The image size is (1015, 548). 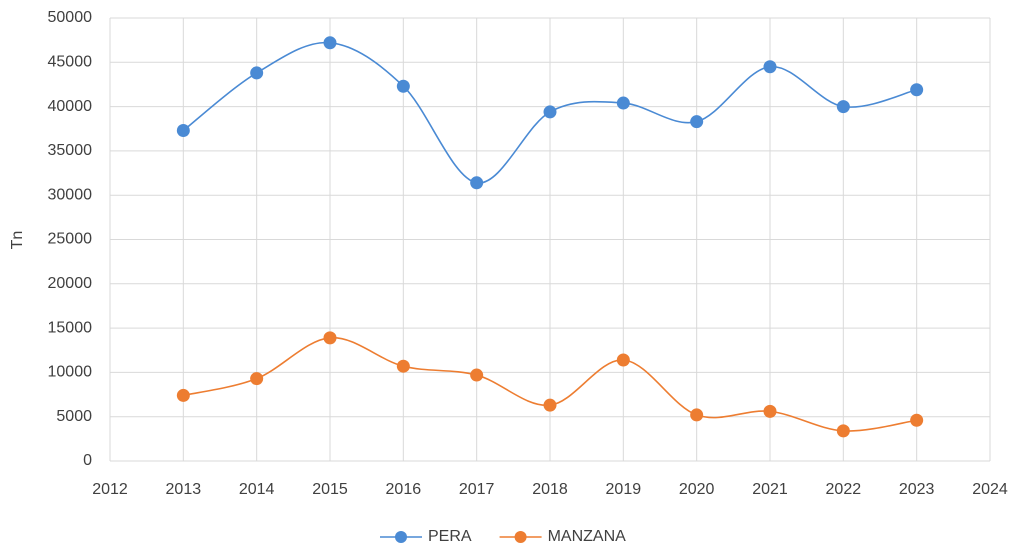 I want to click on y-tick-label: 25000, so click(x=70, y=239).